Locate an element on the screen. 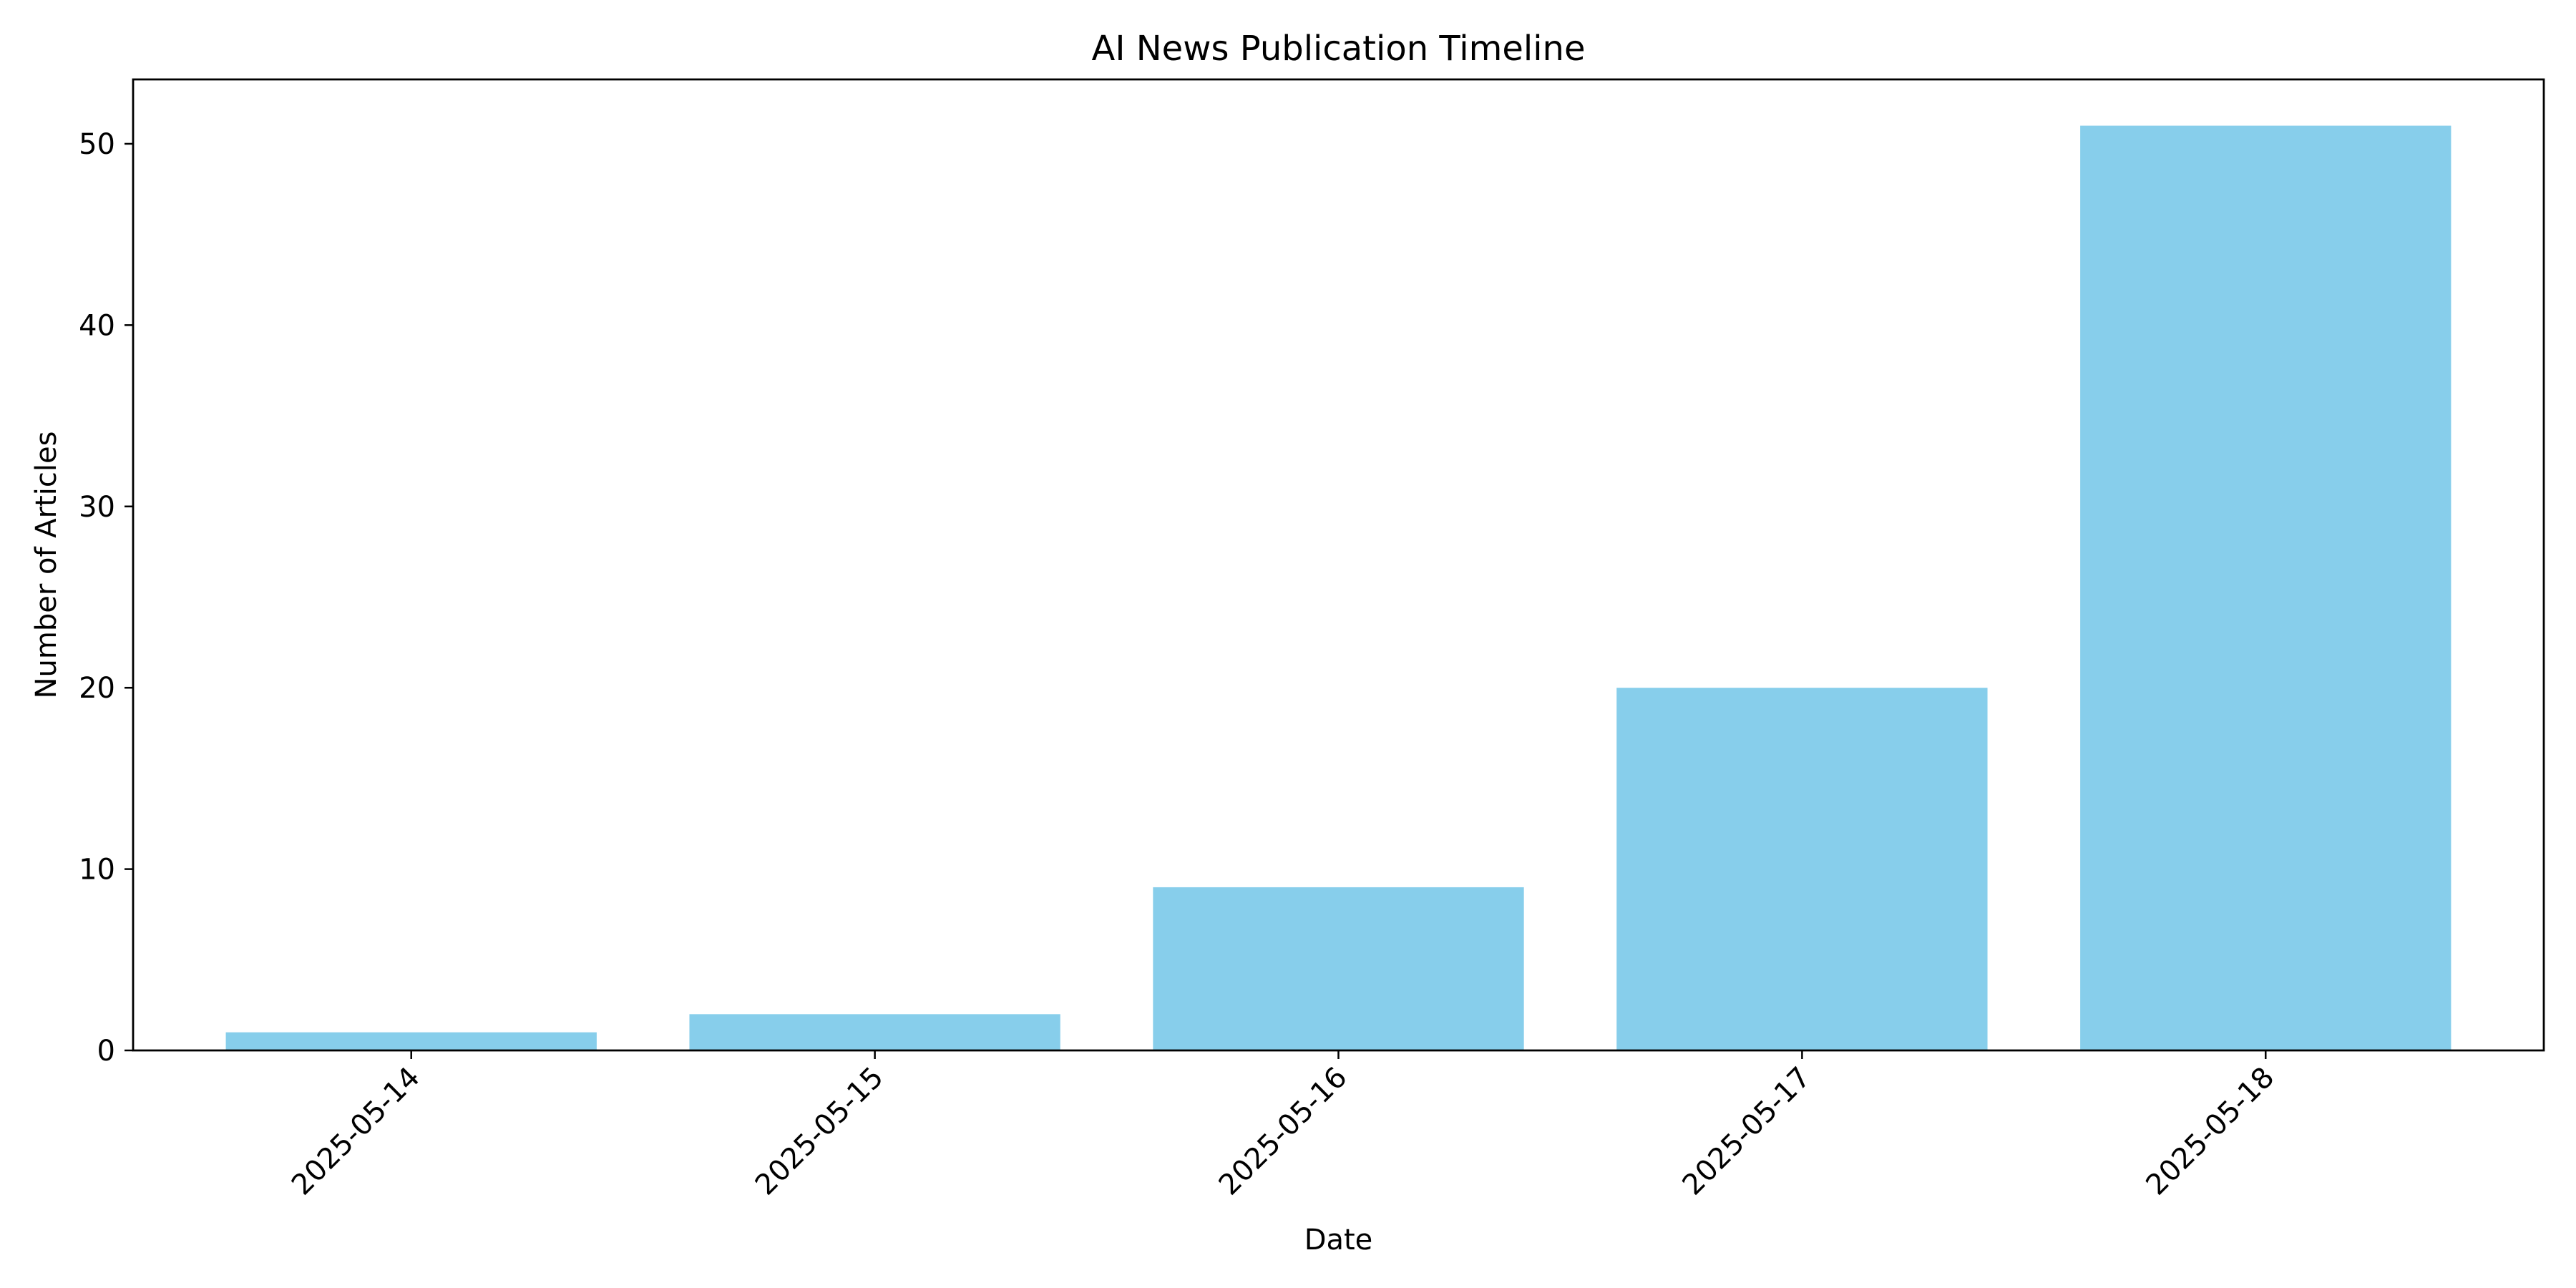  chart-title: AI News Publication Timeline is located at coordinates (1339, 49).